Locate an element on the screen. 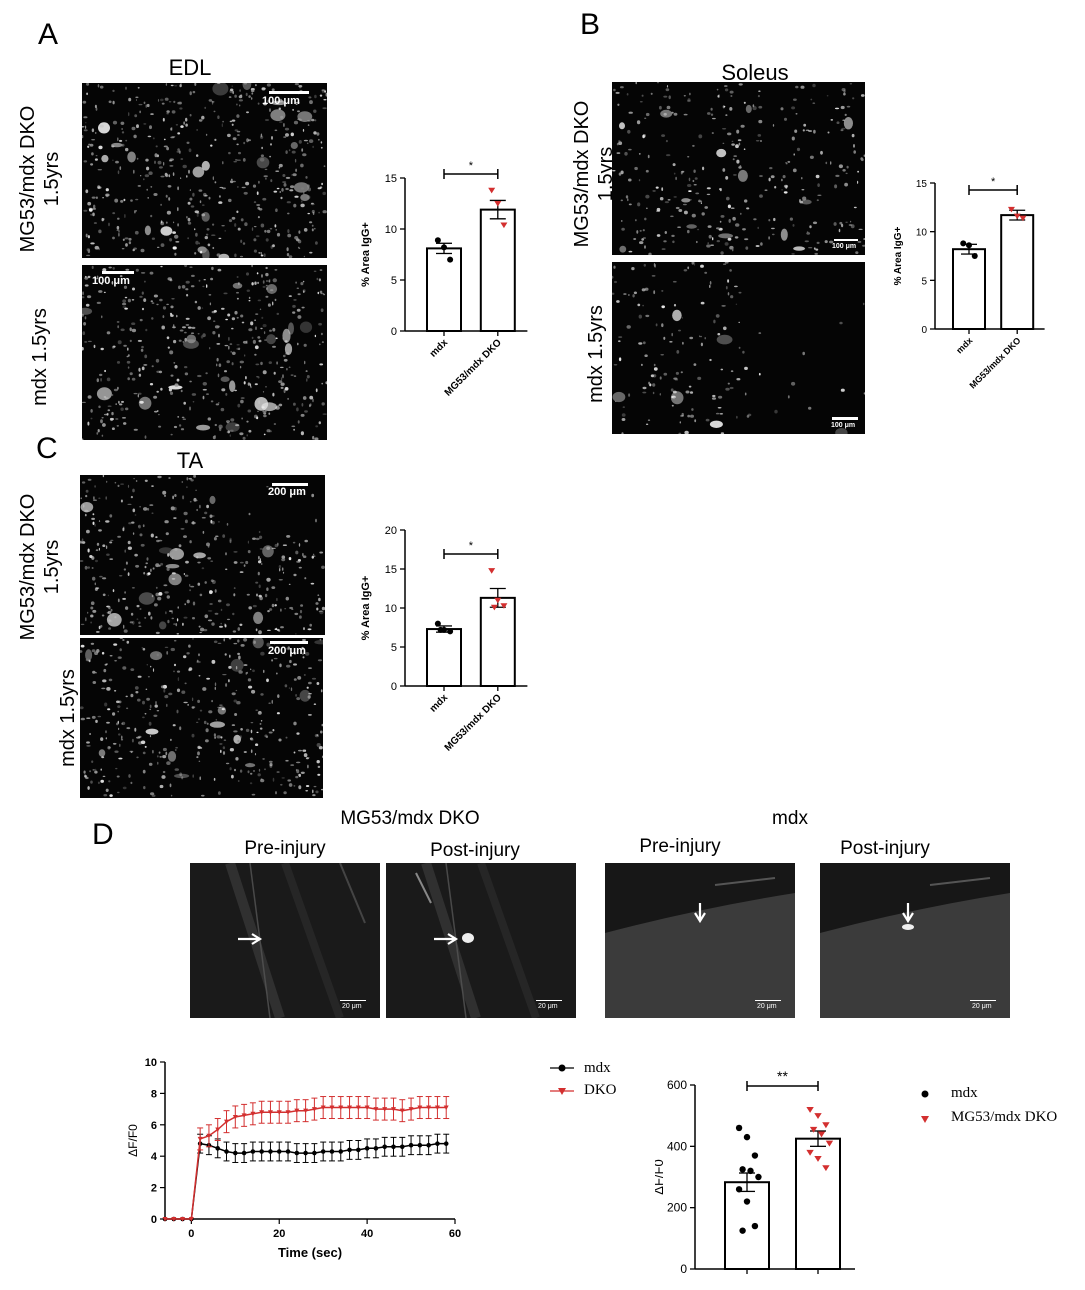 This screenshot has width=1085, height=1290. fiber-texture is located at coordinates (700, 947).